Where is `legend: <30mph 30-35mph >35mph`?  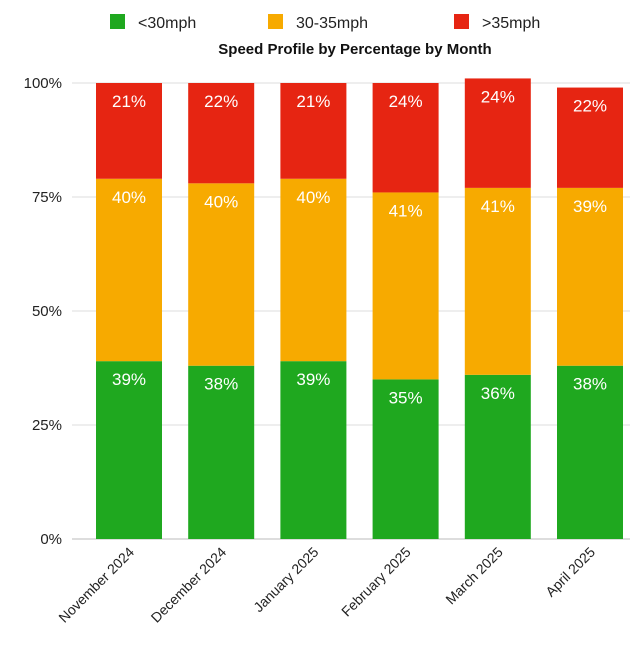 legend: <30mph 30-35mph >35mph is located at coordinates (325, 23).